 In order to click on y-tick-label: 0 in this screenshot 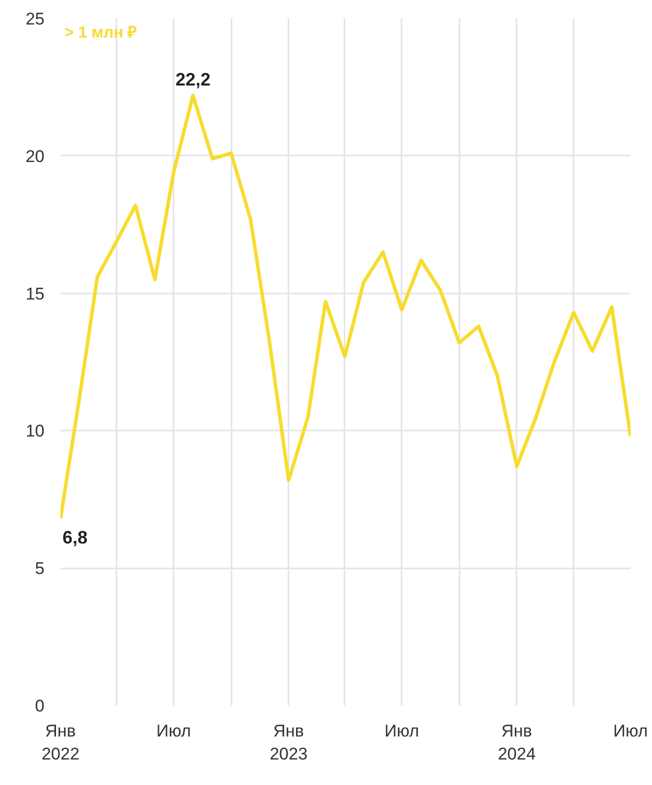, I will do `click(40, 706)`.